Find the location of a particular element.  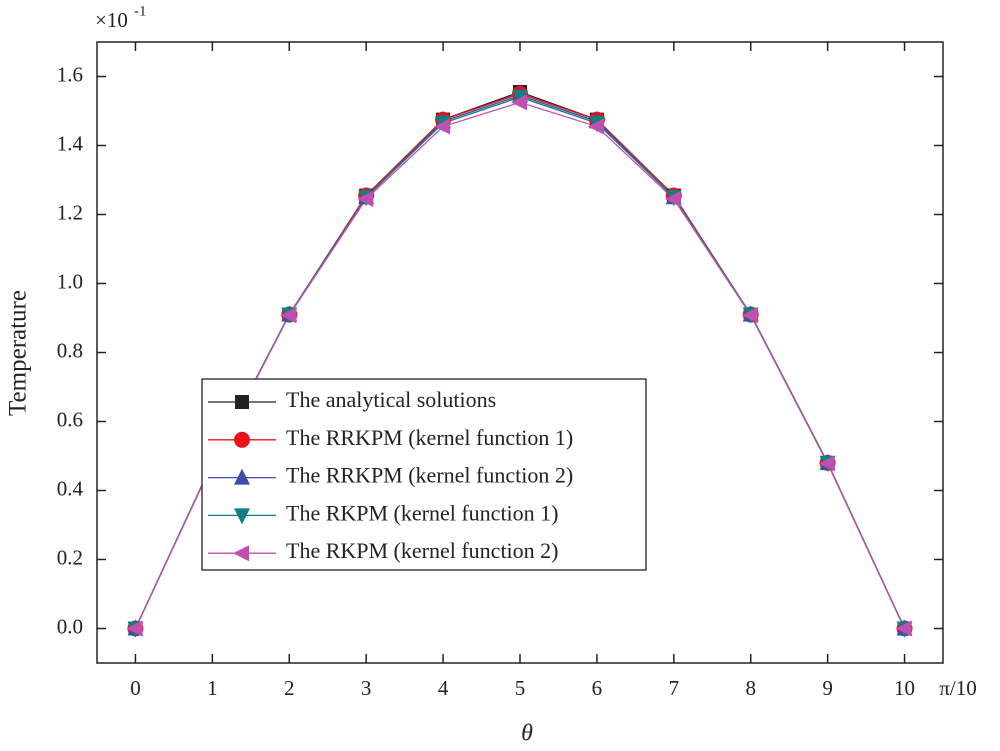

x-tick-label: 10 is located at coordinates (904, 688).